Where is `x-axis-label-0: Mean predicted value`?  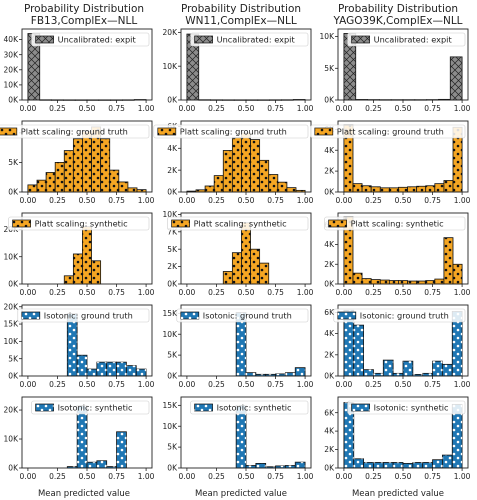
x-axis-label-0: Mean predicted value is located at coordinates (84, 494).